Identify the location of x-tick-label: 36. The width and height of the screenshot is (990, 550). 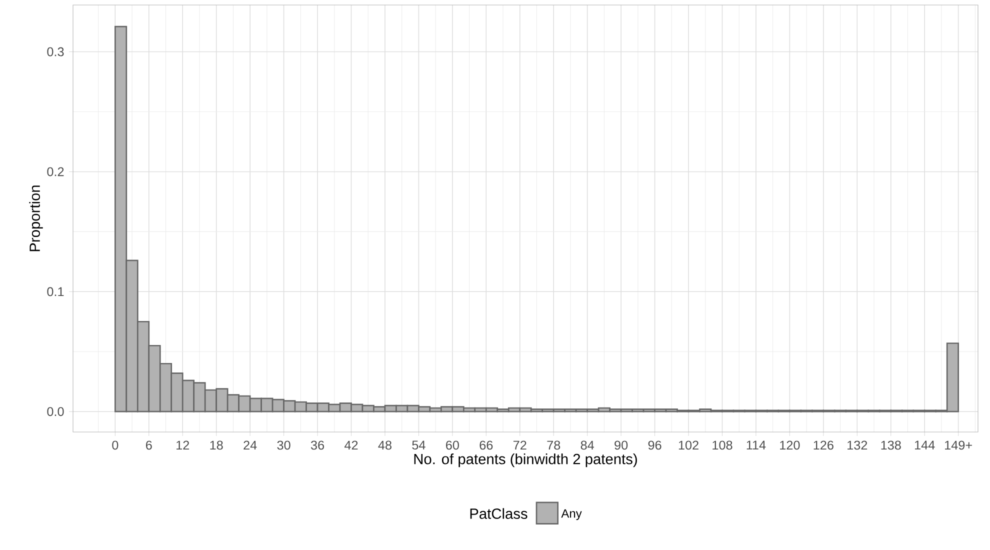
(317, 445).